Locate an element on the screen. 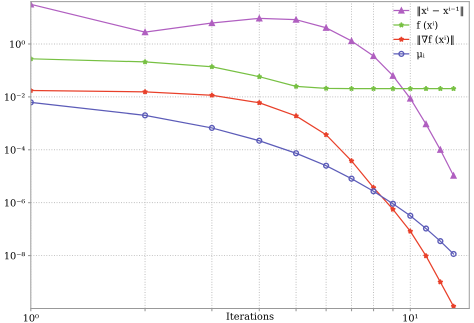 The image size is (474, 323). legend-label: ‖∇f (xⁱ)‖ is located at coordinates (436, 40).